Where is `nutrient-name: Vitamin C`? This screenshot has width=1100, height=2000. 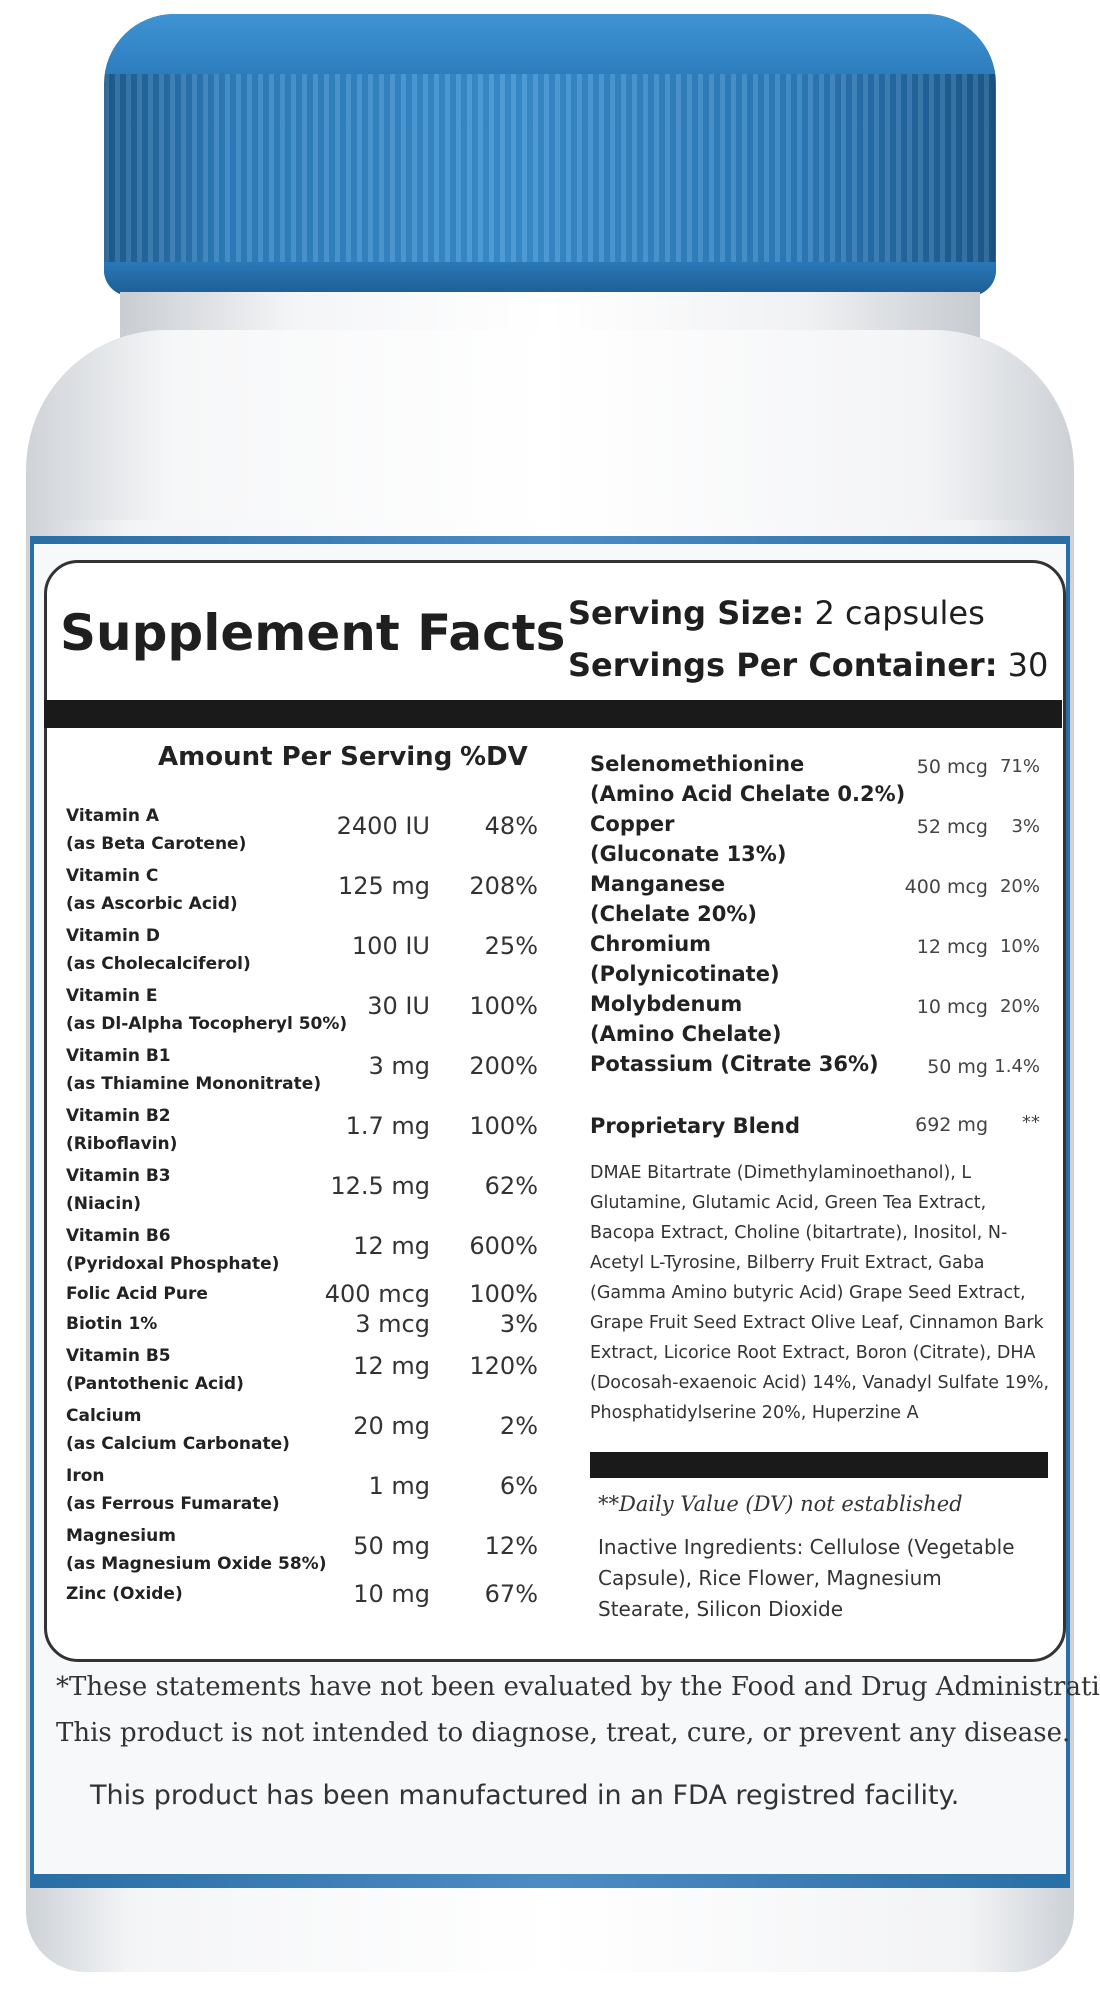
nutrient-name: Vitamin C is located at coordinates (112, 876).